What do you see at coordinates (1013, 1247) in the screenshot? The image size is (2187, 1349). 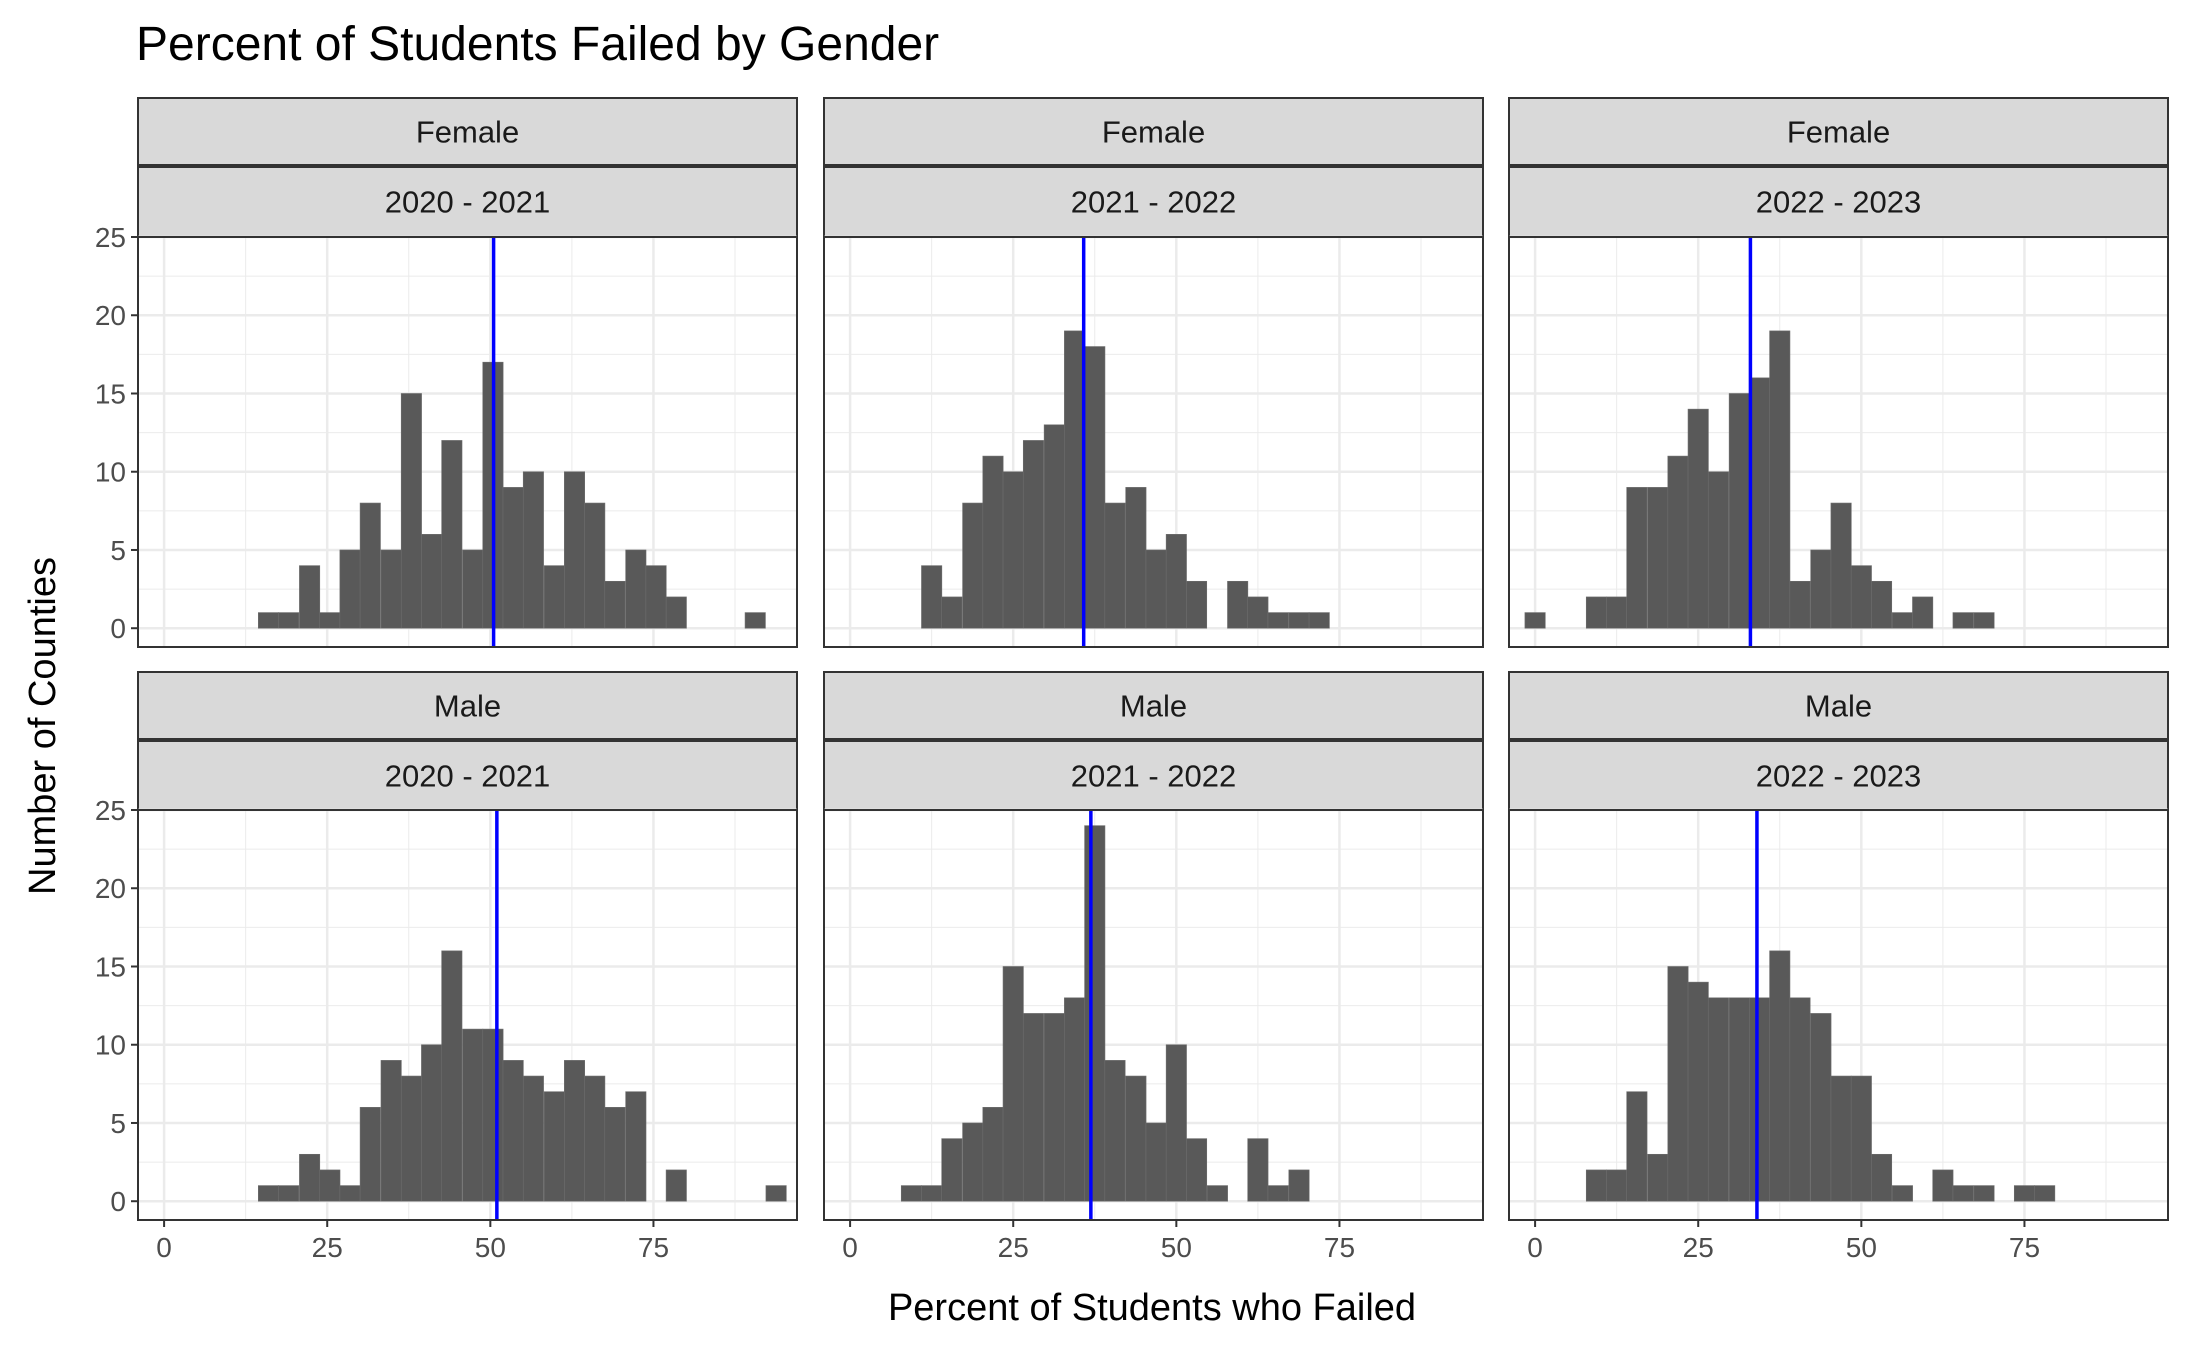 I see `x-tick-label: 25` at bounding box center [1013, 1247].